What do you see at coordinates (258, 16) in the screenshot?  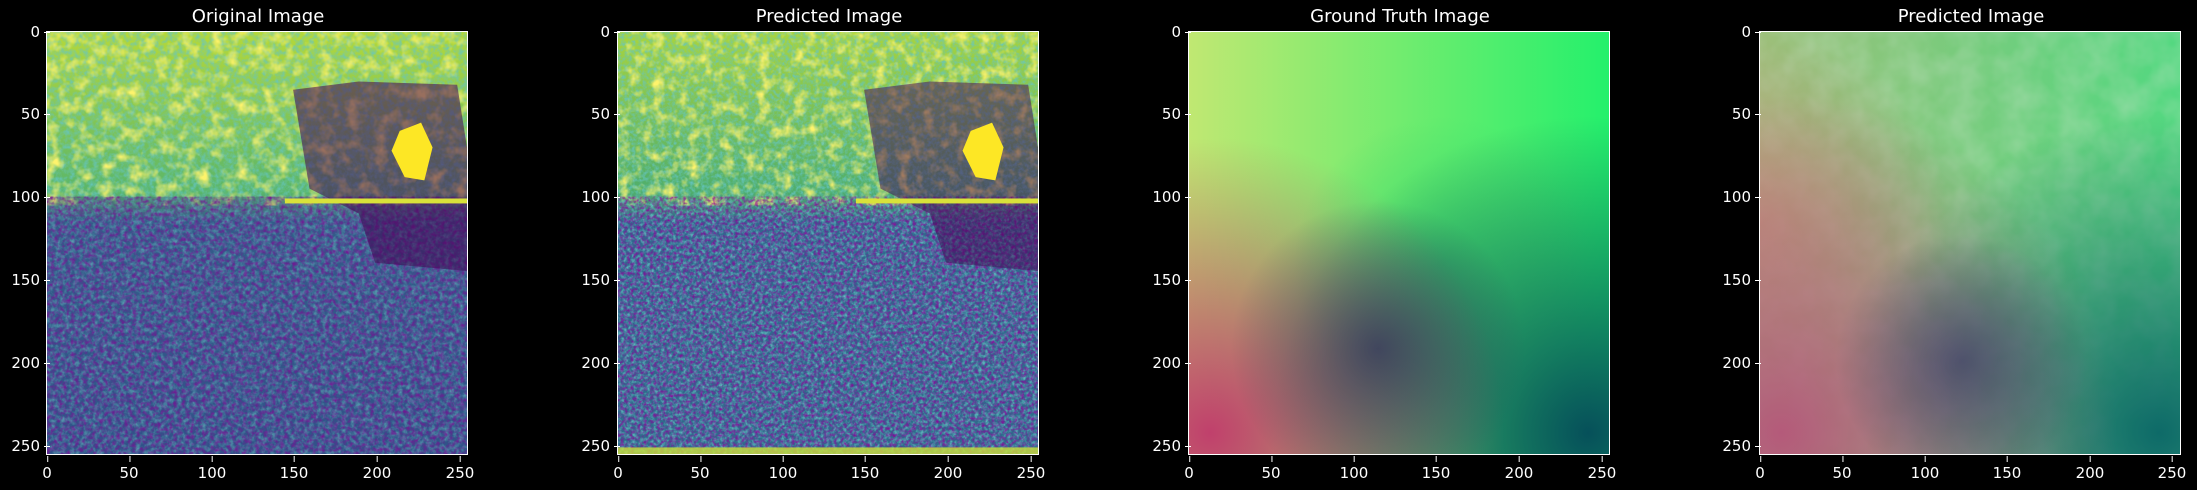 I see `panel-title: Original Image` at bounding box center [258, 16].